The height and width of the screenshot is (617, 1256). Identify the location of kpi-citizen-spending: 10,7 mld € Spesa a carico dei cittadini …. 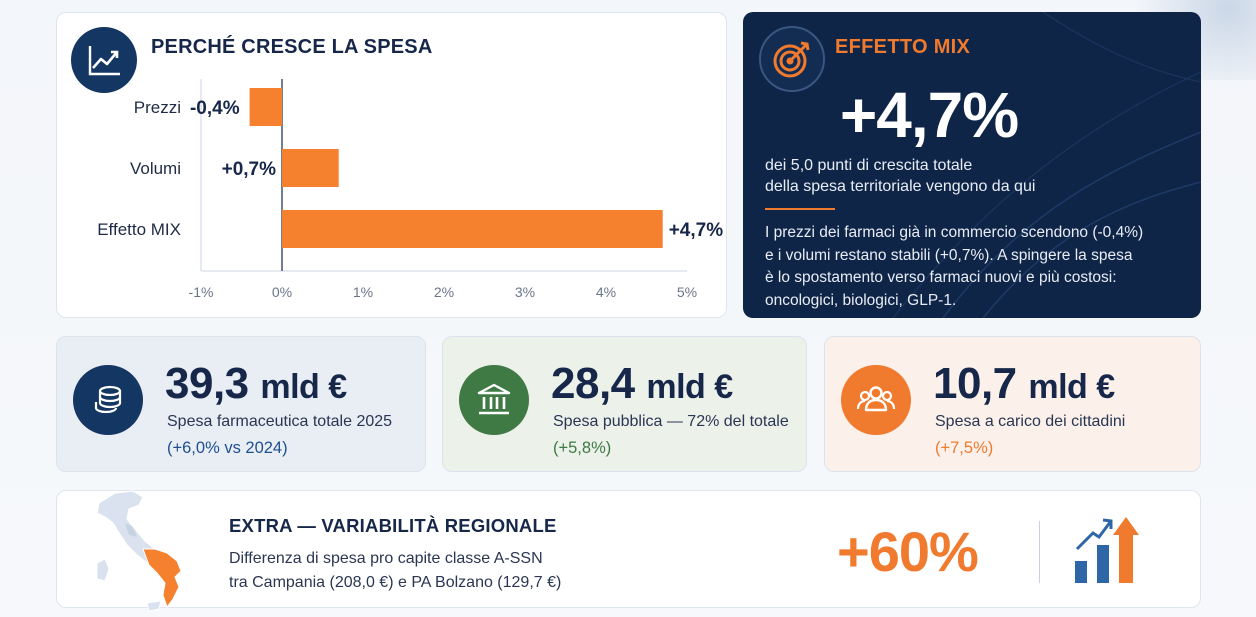
(1012, 404).